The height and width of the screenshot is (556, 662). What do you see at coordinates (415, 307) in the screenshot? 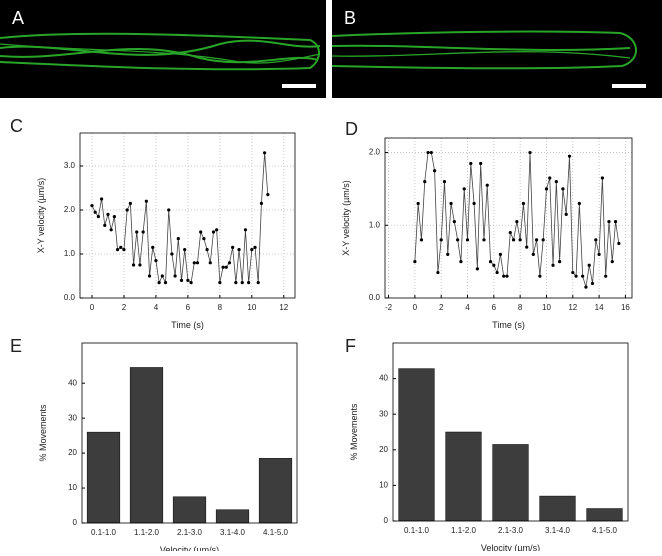
I see `x-tick-label: 0` at bounding box center [415, 307].